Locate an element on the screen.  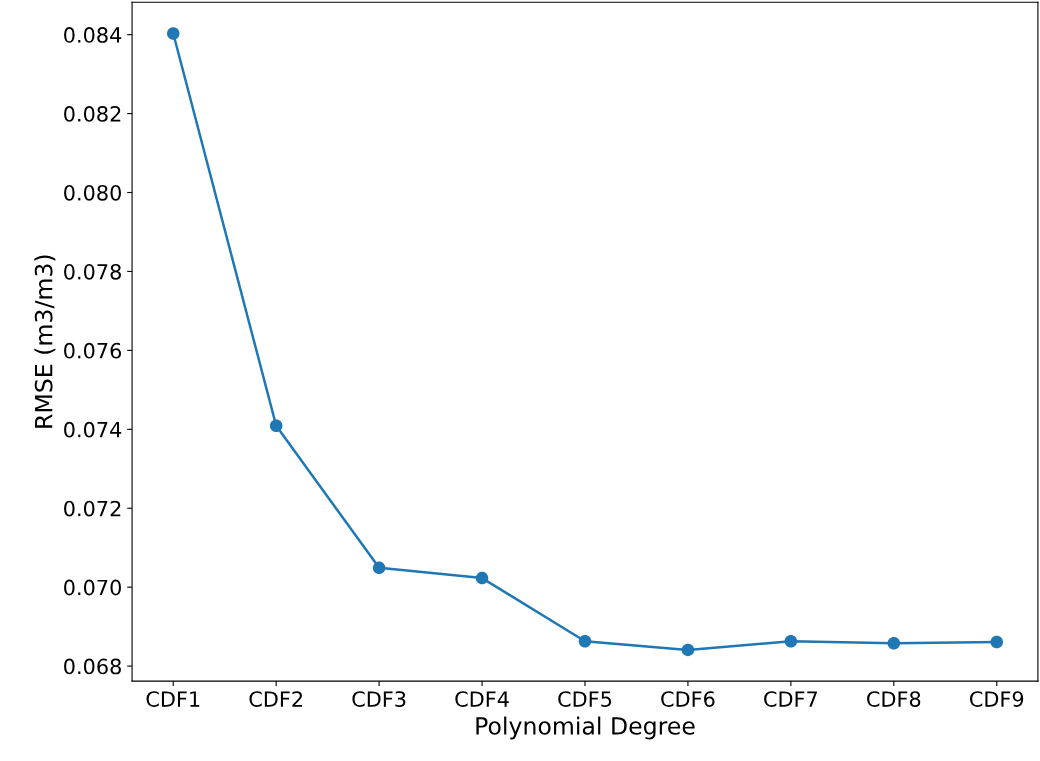
y-tick-label: 0.076 is located at coordinates (93, 350).